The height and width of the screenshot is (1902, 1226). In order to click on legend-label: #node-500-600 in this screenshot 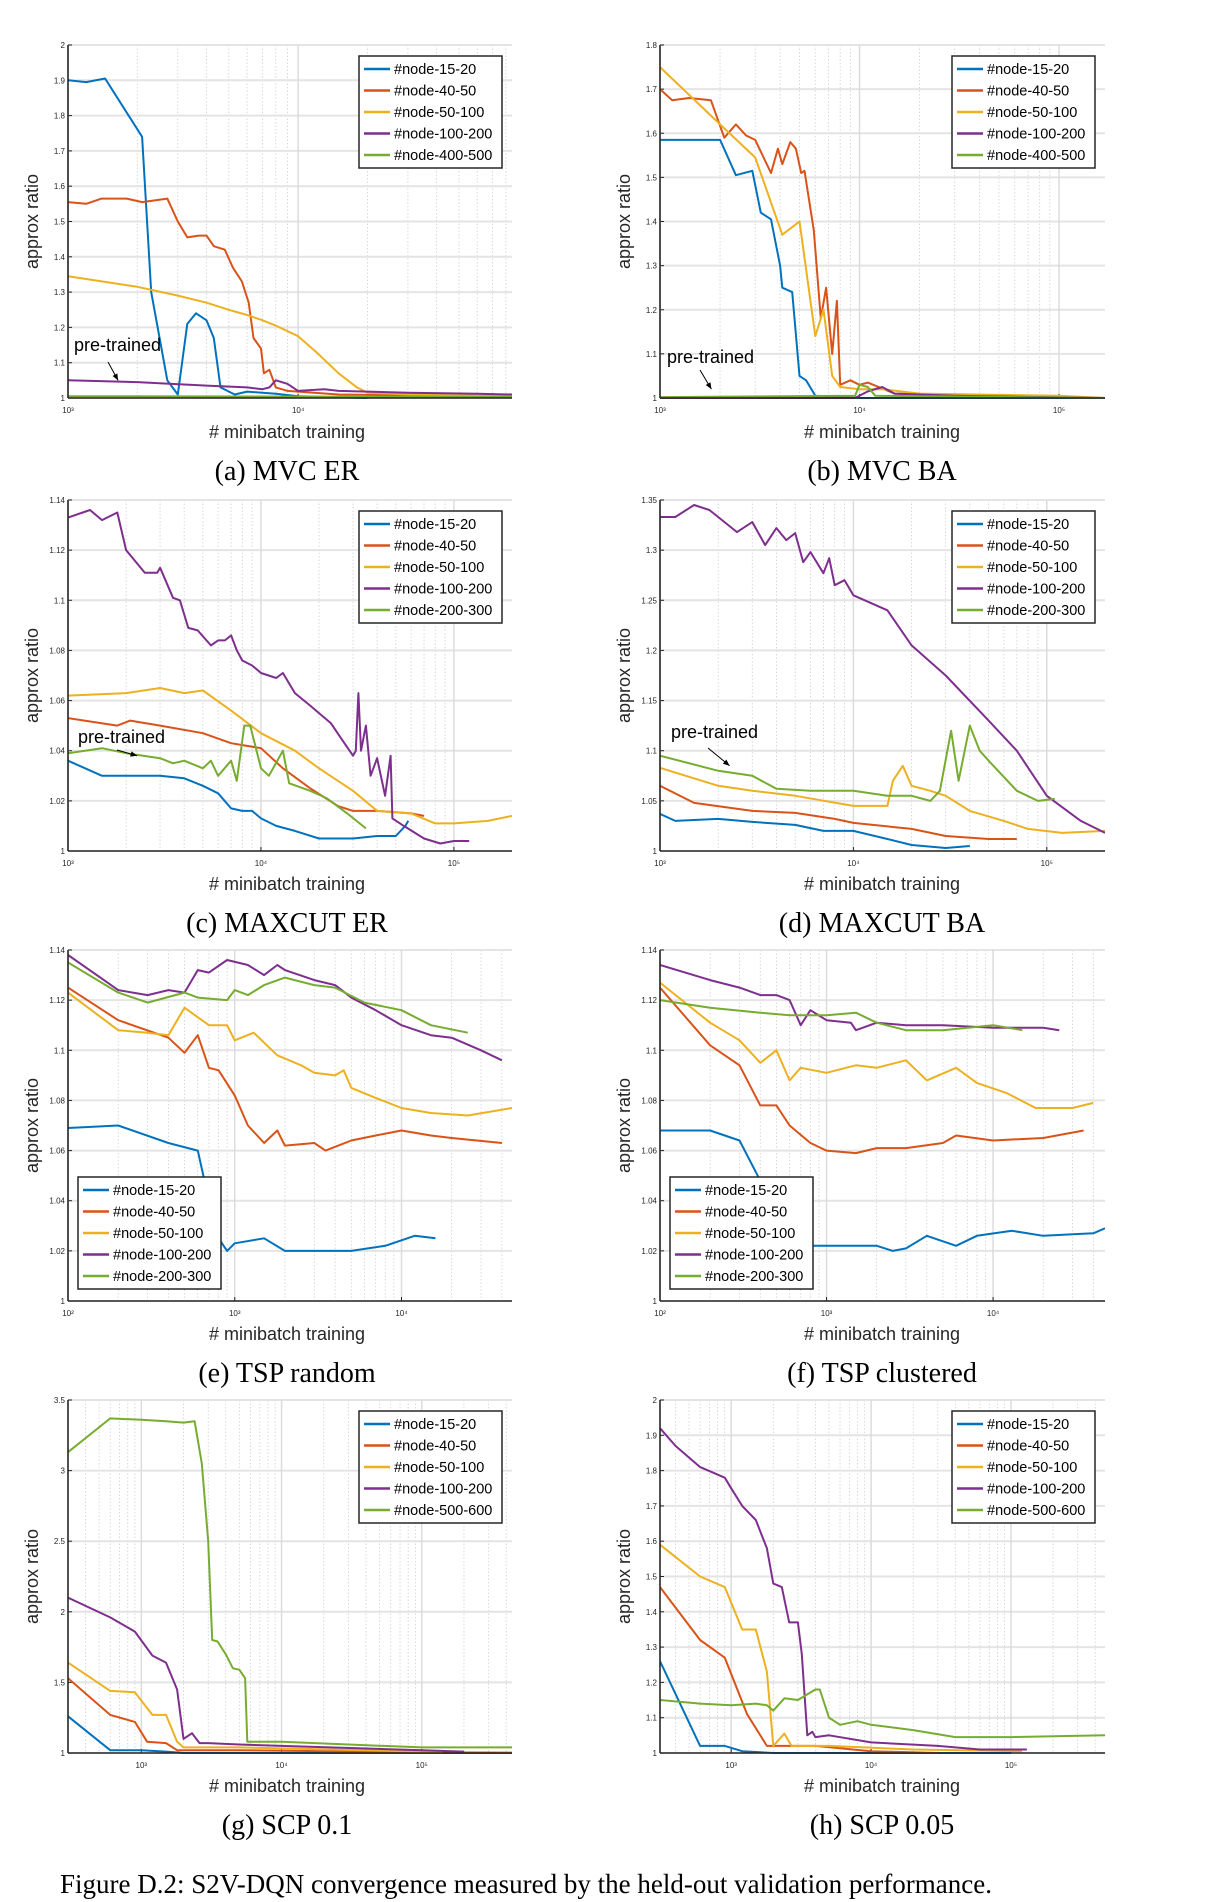, I will do `click(443, 1511)`.